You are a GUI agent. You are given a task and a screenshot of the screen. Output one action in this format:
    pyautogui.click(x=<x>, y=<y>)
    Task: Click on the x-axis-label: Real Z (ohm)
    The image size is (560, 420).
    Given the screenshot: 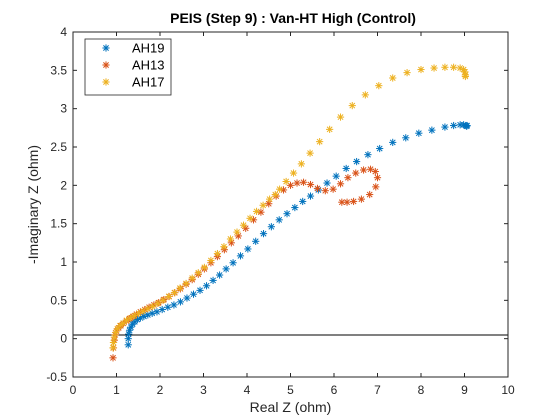 What is the action you would take?
    pyautogui.click(x=291, y=407)
    